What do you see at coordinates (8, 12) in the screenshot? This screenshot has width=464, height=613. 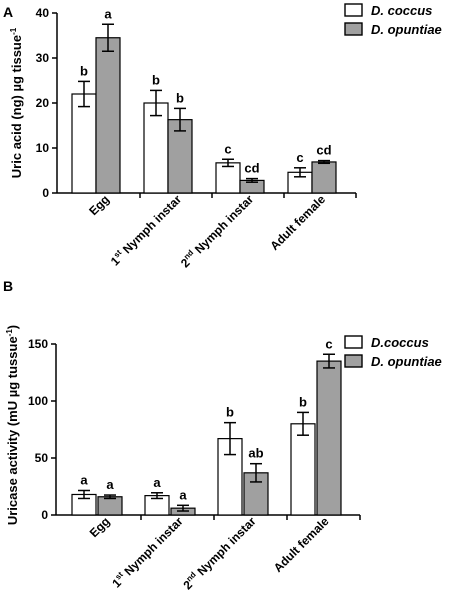 I see `panel-a-letter: A` at bounding box center [8, 12].